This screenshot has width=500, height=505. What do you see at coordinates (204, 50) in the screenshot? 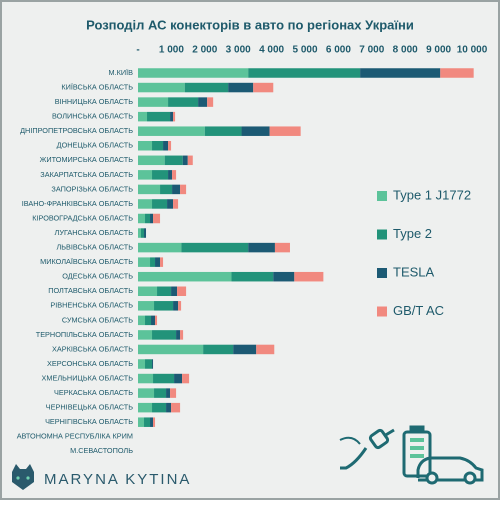
I see `x-tick-label: 2 000` at bounding box center [204, 50].